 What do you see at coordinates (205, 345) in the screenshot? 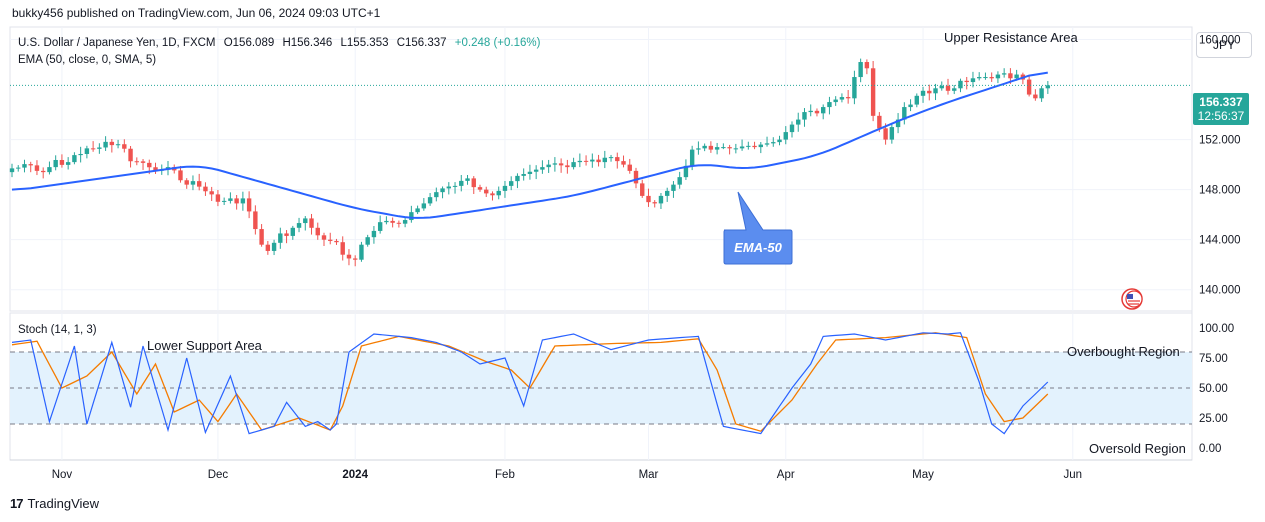
I see `lower-support-label: Lower Support Area` at bounding box center [205, 345].